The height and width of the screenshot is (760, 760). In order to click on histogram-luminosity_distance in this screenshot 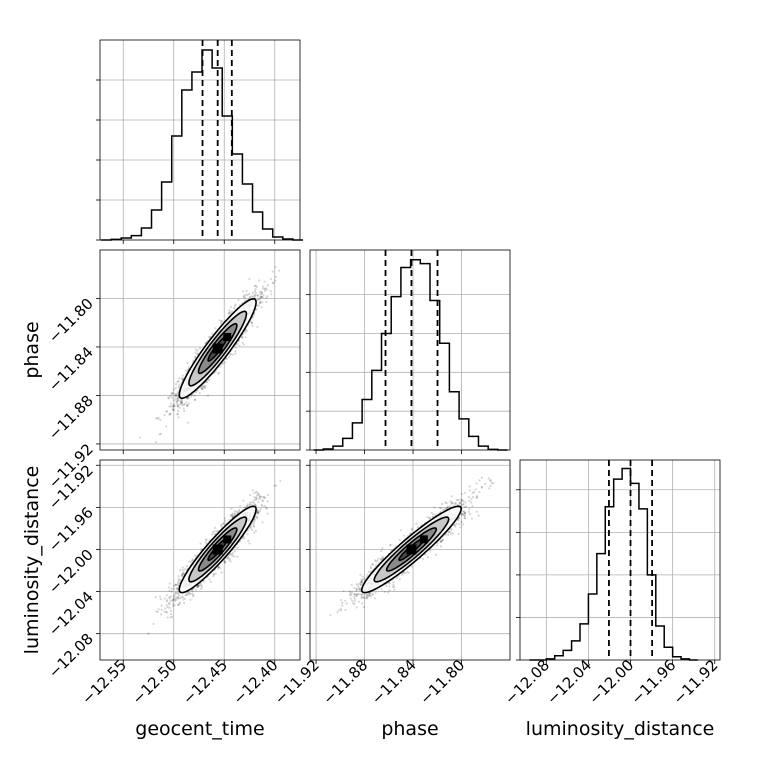, I will do `click(618, 561)`.